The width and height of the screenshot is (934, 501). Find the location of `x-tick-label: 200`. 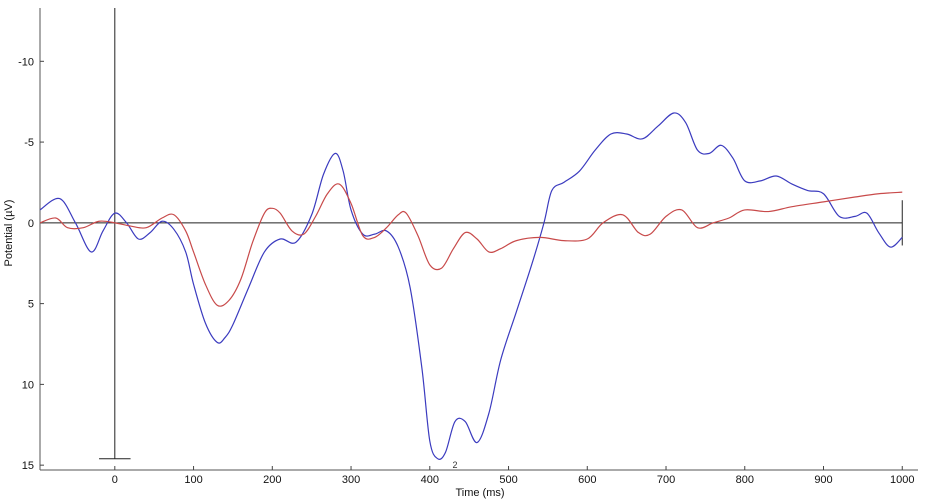

x-tick-label: 200 is located at coordinates (272, 480).